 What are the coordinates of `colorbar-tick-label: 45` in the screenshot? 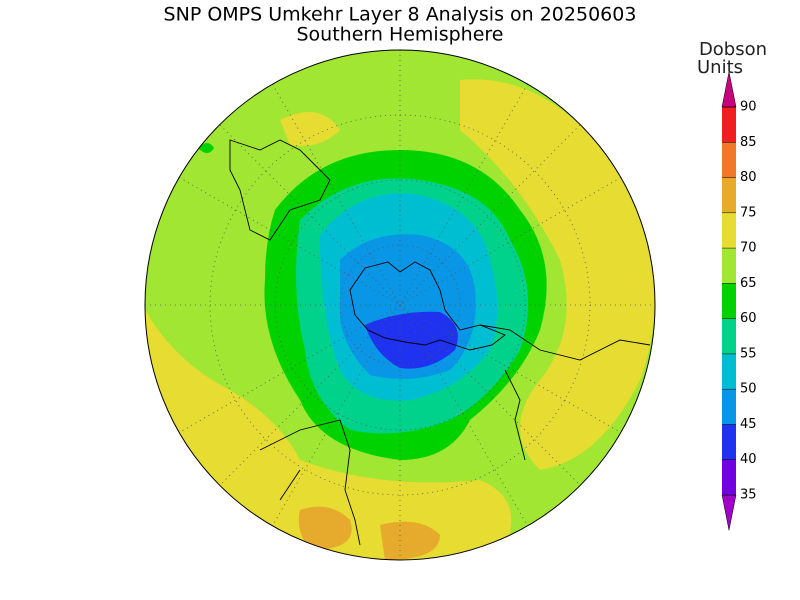 It's located at (748, 424).